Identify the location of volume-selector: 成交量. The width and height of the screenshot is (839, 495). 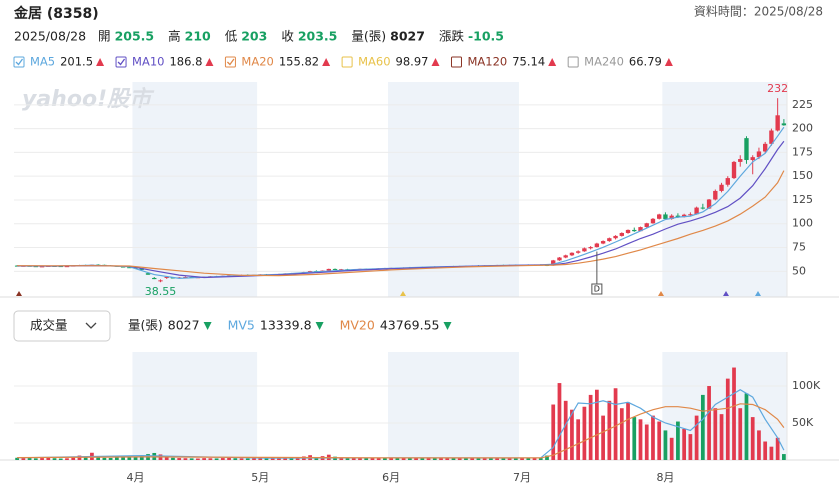
(49, 325).